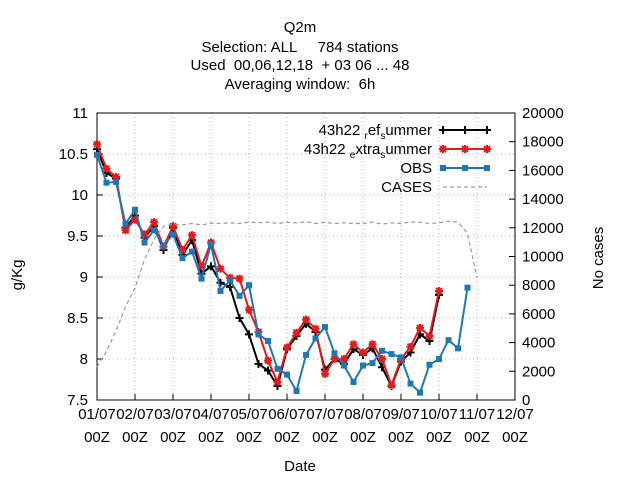 The width and height of the screenshot is (640, 480). What do you see at coordinates (401, 414) in the screenshot?
I see `x-tick-label-date: 09/07` at bounding box center [401, 414].